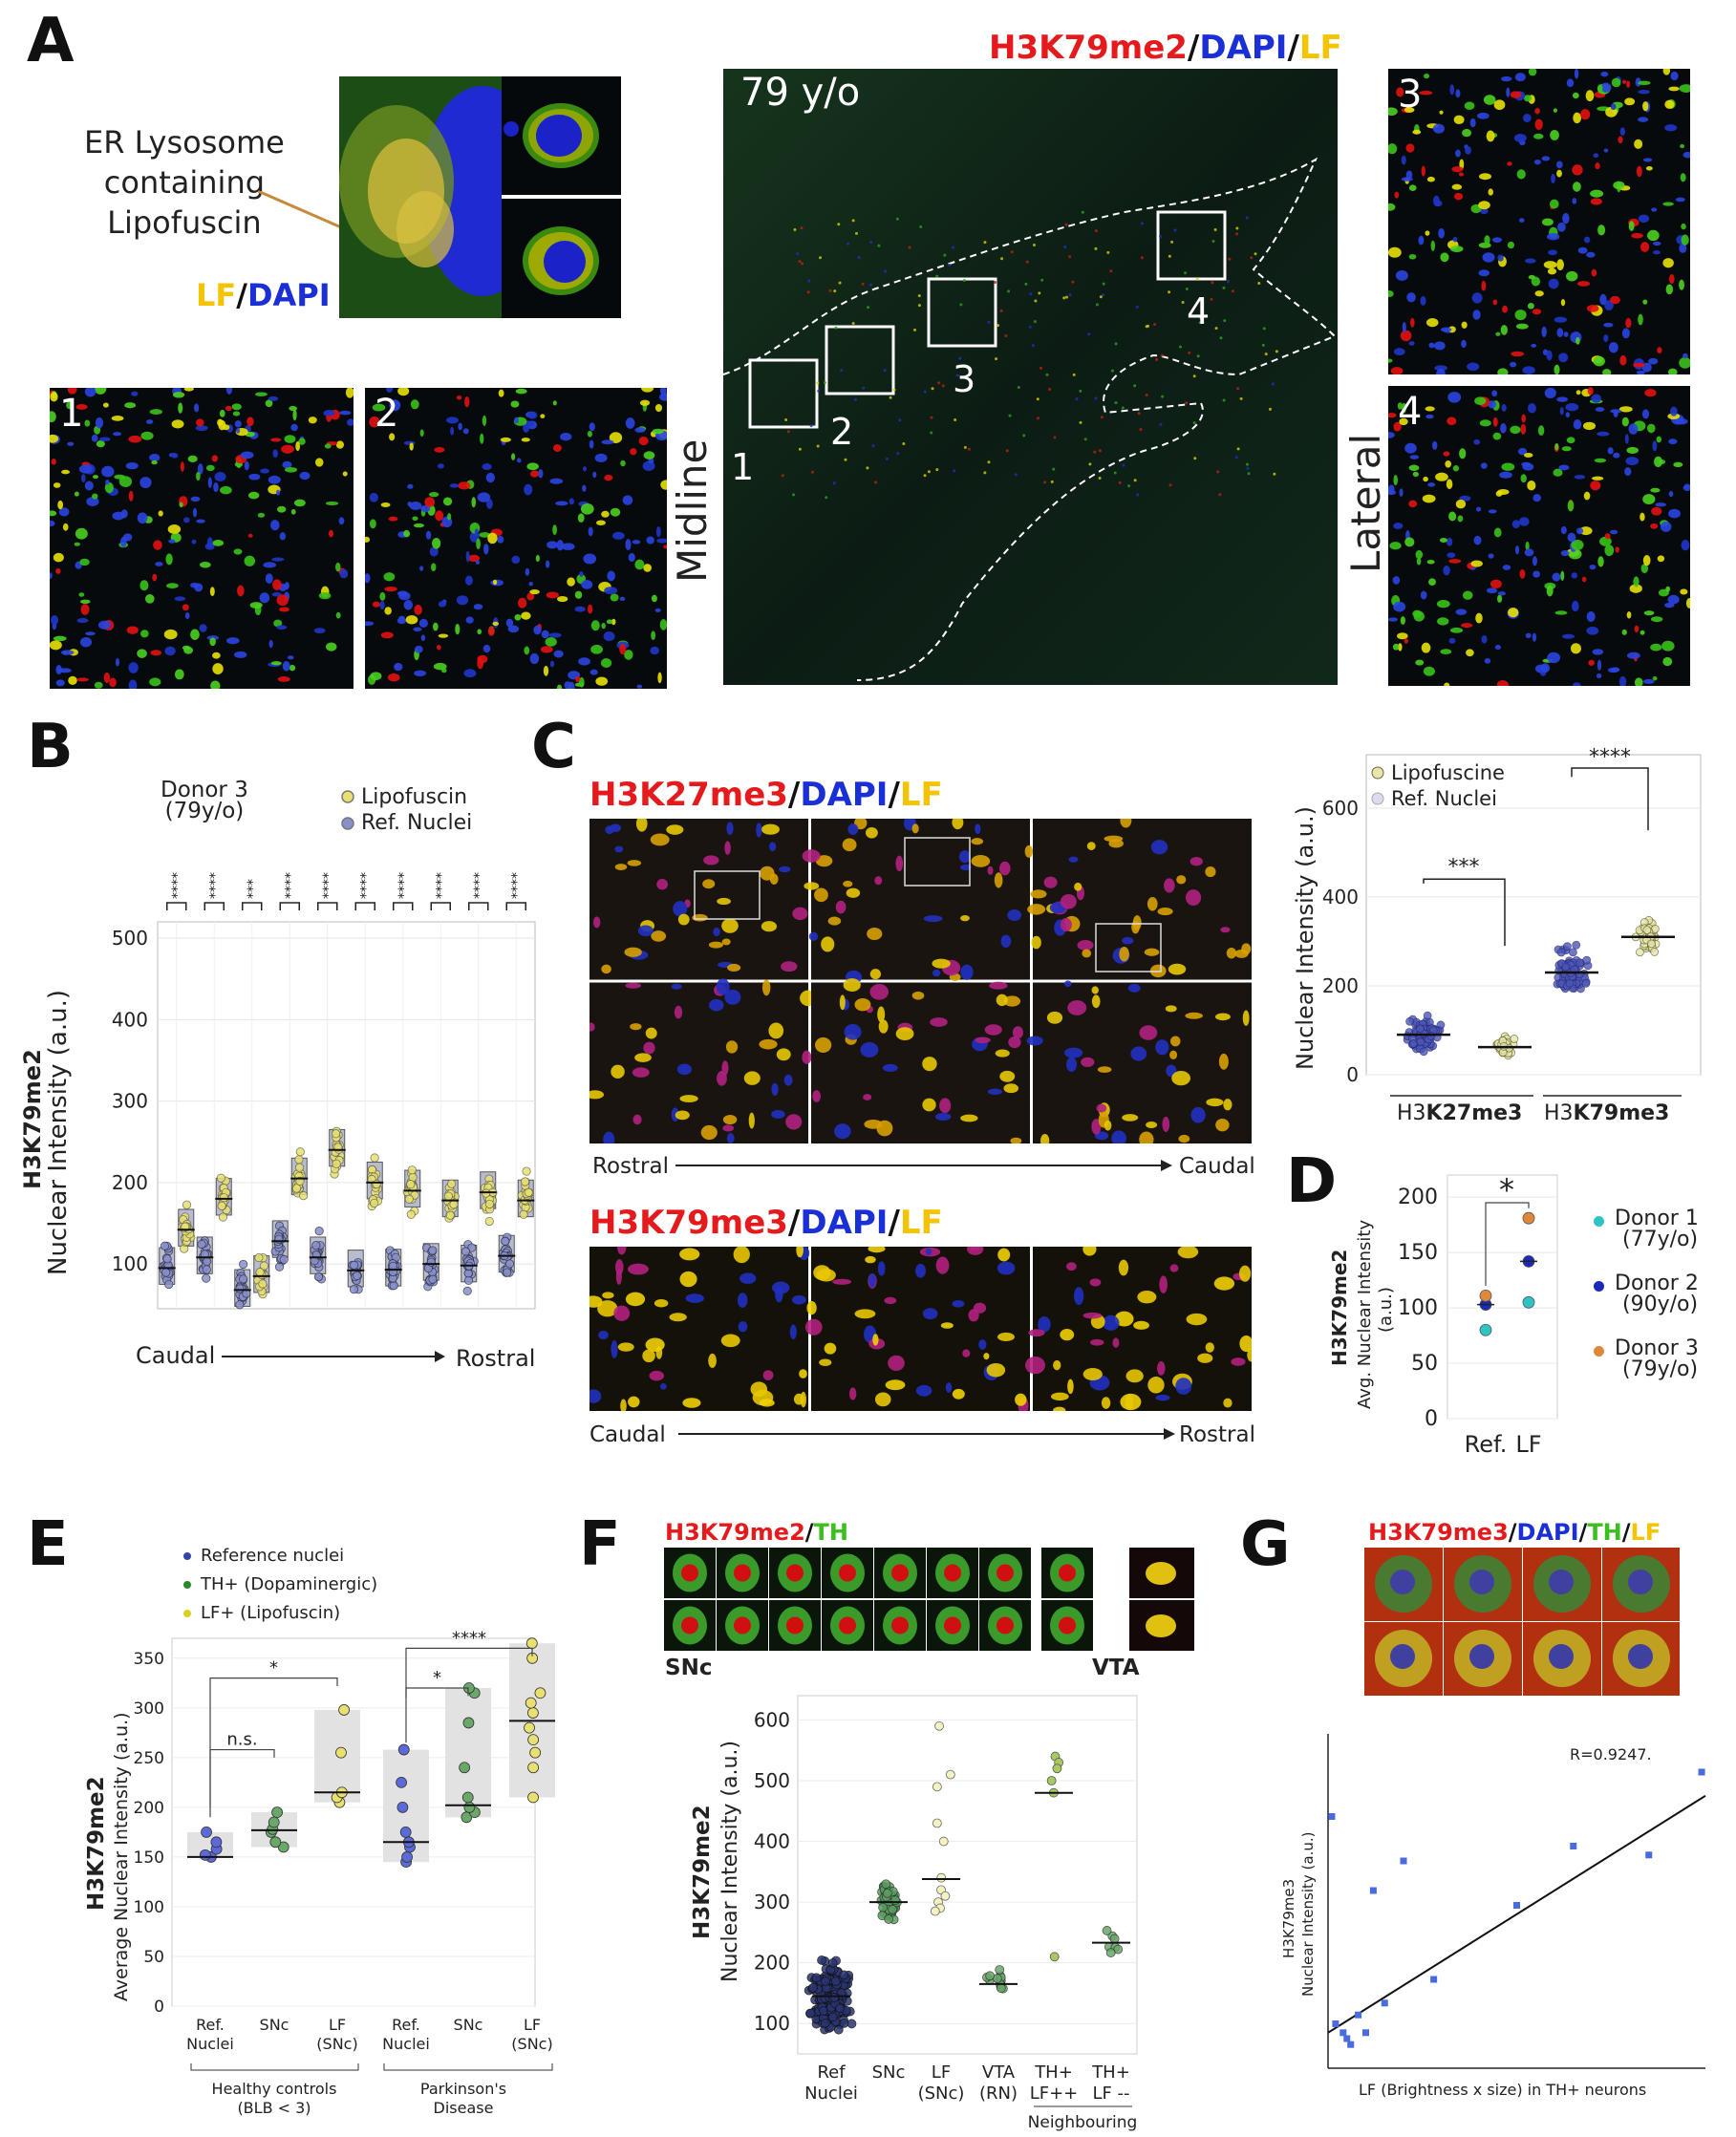 This screenshot has height=2137, width=1736. I want to click on grid-tile, so click(698, 1063).